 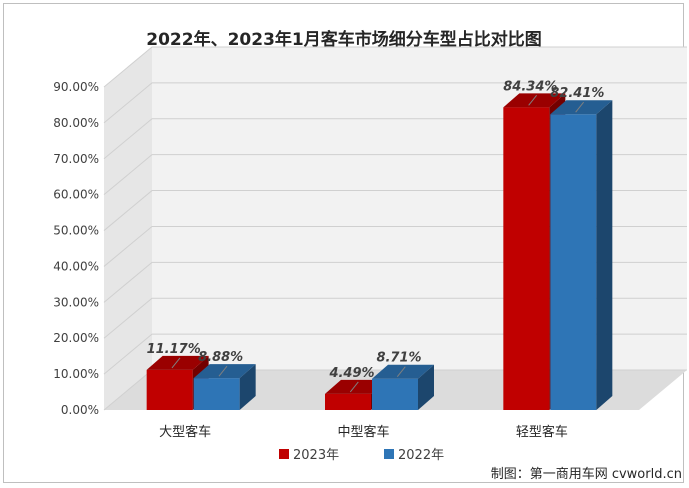 What do you see at coordinates (76, 374) in the screenshot?
I see `y-tick-label: 10.00%` at bounding box center [76, 374].